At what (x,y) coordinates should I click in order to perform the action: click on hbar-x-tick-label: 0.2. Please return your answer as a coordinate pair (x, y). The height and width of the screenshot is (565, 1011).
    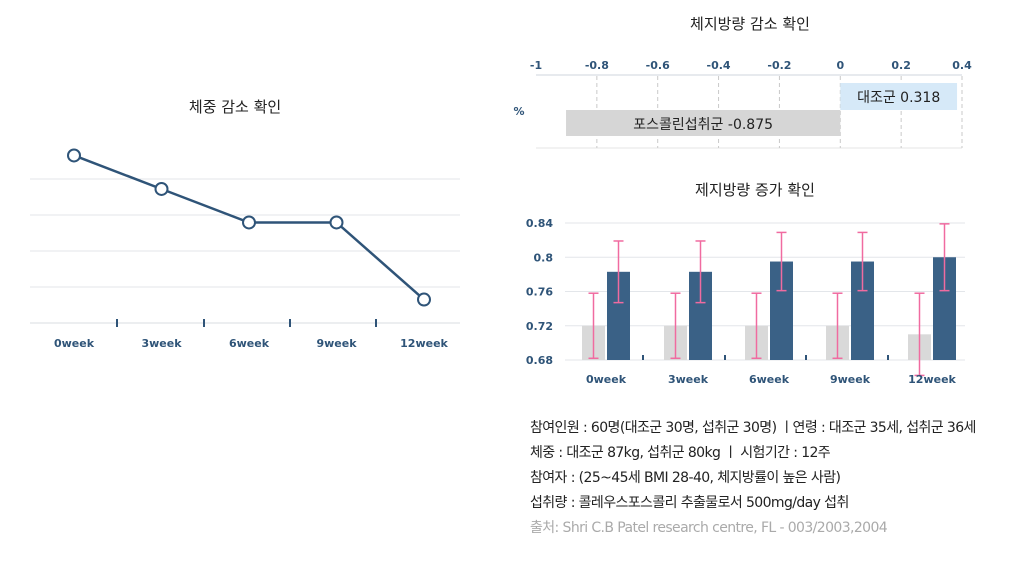
    Looking at the image, I should click on (901, 65).